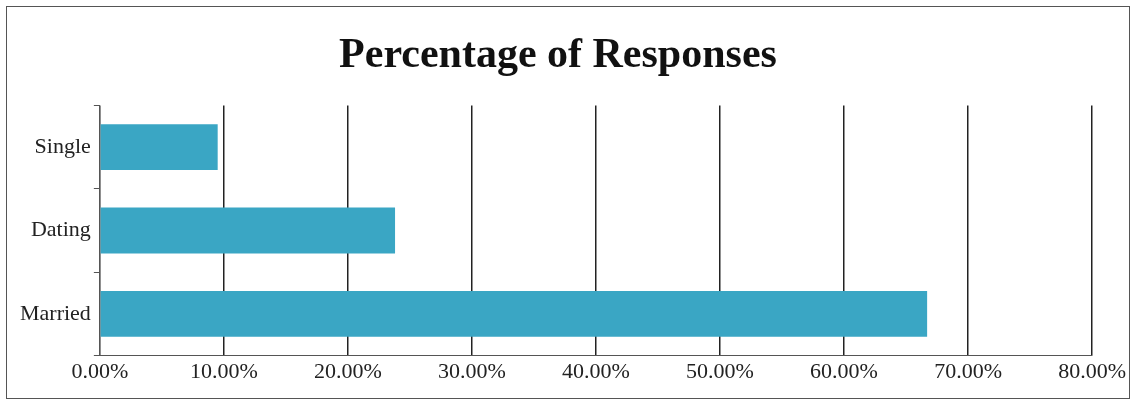 The width and height of the screenshot is (1138, 407). I want to click on x-tick-label: 0.00%, so click(100, 370).